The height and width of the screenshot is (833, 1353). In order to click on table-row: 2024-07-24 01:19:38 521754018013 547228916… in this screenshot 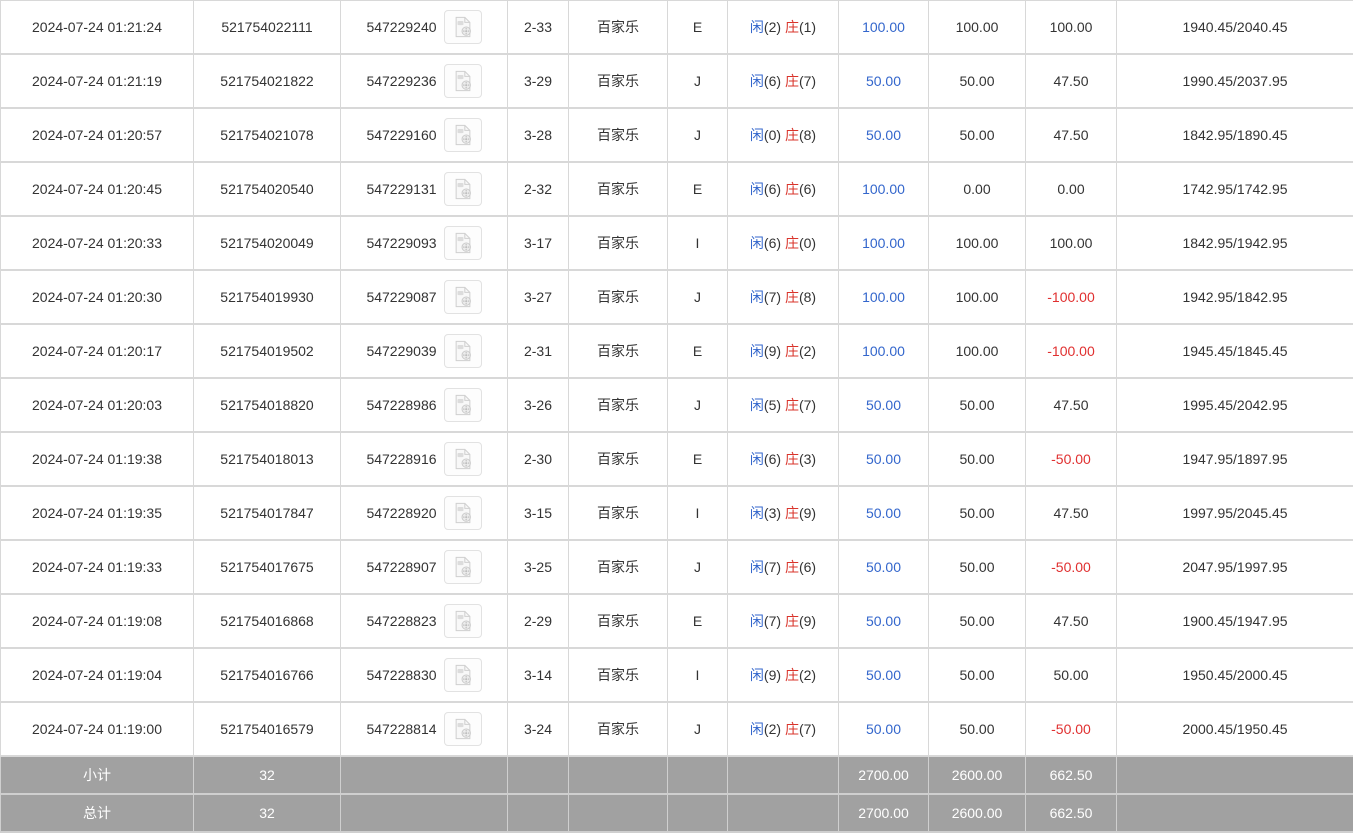, I will do `click(676, 459)`.